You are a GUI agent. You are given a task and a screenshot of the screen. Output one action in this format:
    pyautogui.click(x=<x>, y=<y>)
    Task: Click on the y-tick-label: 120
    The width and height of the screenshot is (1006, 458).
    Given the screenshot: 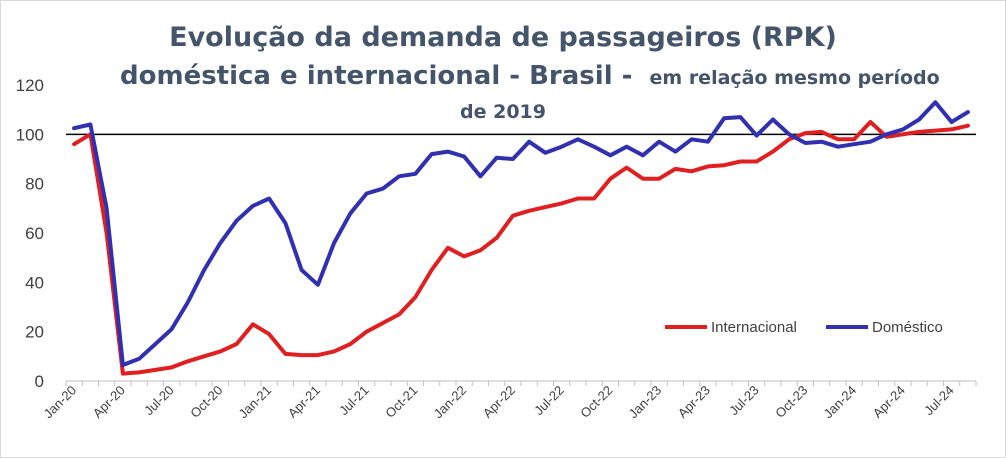 What is the action you would take?
    pyautogui.click(x=30, y=85)
    